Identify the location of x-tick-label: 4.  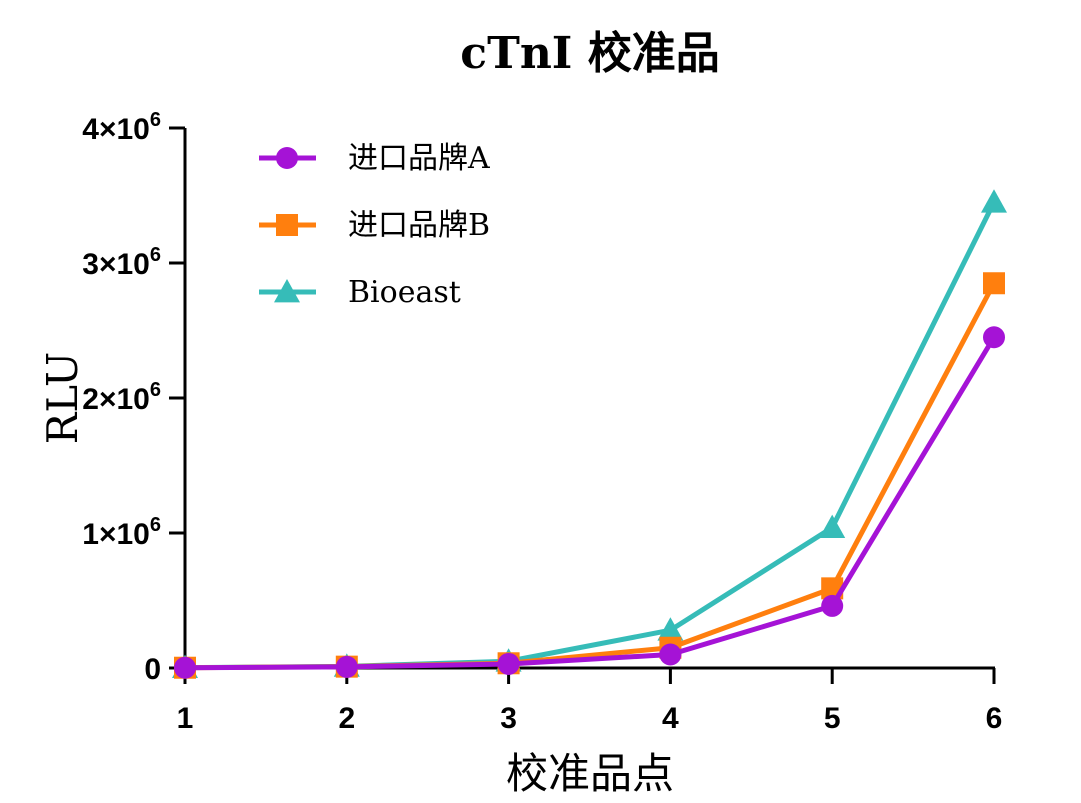
(670, 718).